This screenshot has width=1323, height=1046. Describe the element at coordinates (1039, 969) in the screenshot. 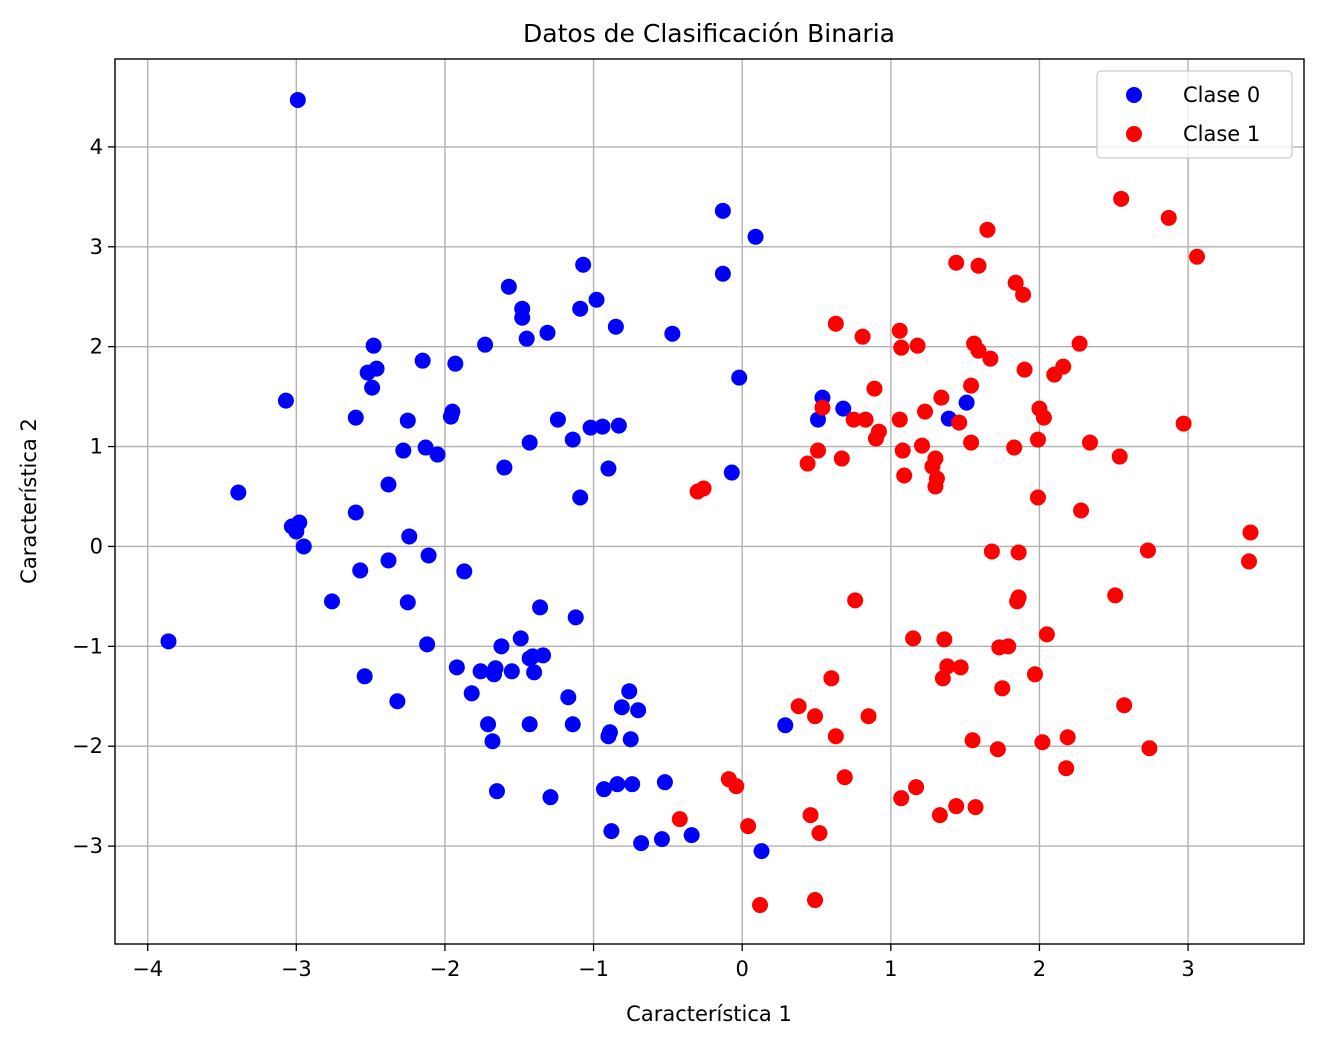

I see `x-tick-label: 2` at that location.